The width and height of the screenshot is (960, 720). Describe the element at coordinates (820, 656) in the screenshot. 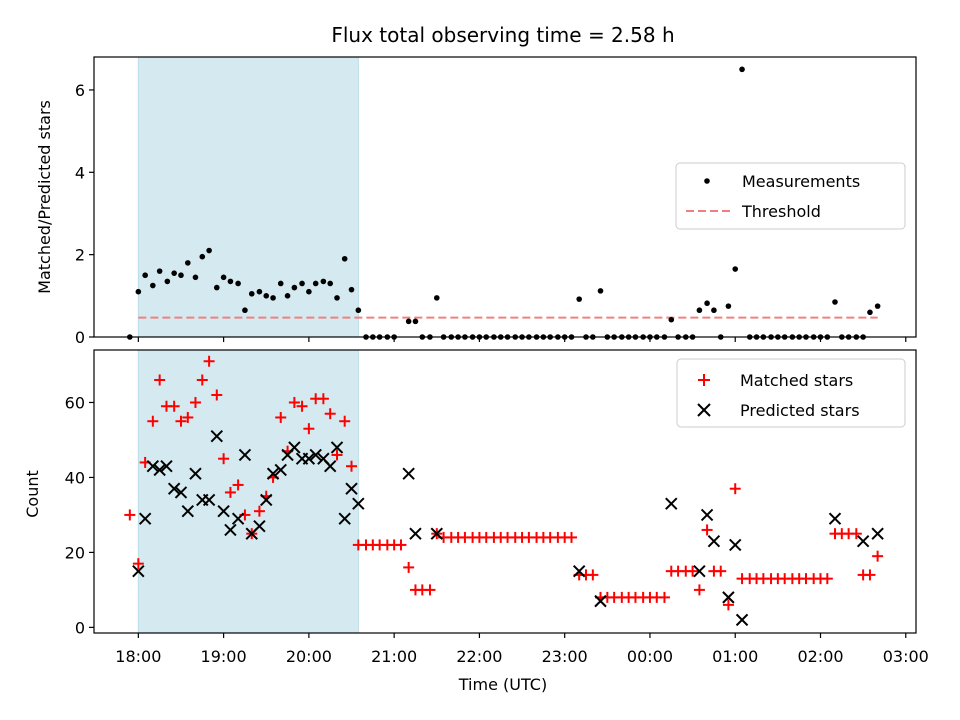

I see `bottom-xtick-label-8: 02:00` at that location.